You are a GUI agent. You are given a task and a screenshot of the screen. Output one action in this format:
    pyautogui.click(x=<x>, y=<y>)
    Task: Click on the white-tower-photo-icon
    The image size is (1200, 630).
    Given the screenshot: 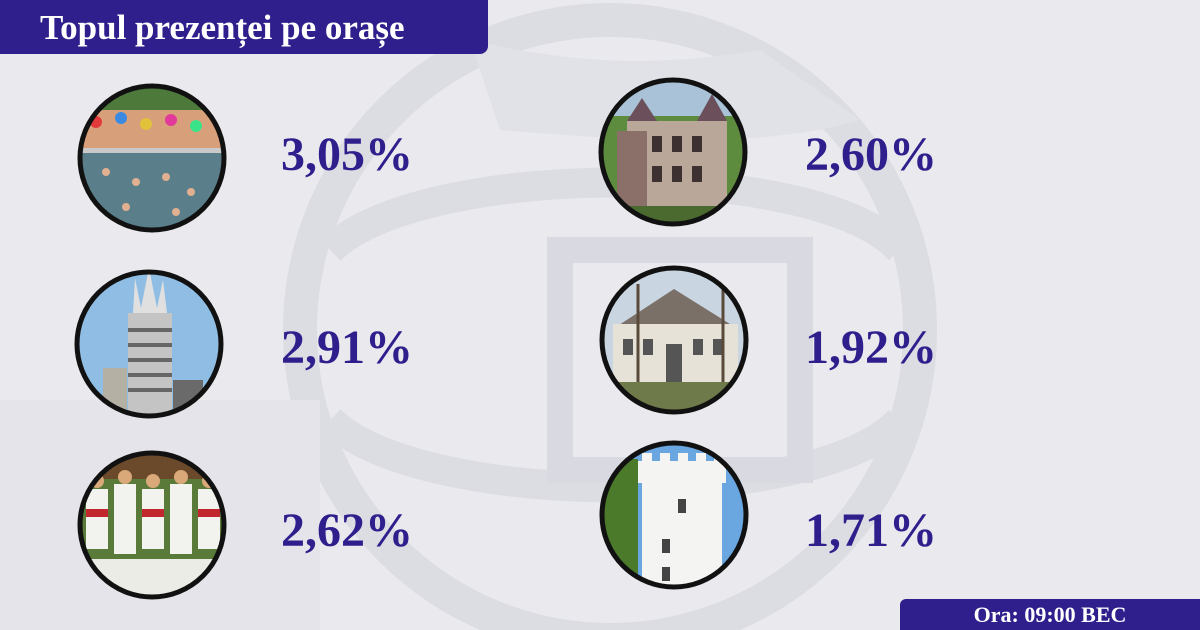 What is the action you would take?
    pyautogui.click(x=674, y=515)
    